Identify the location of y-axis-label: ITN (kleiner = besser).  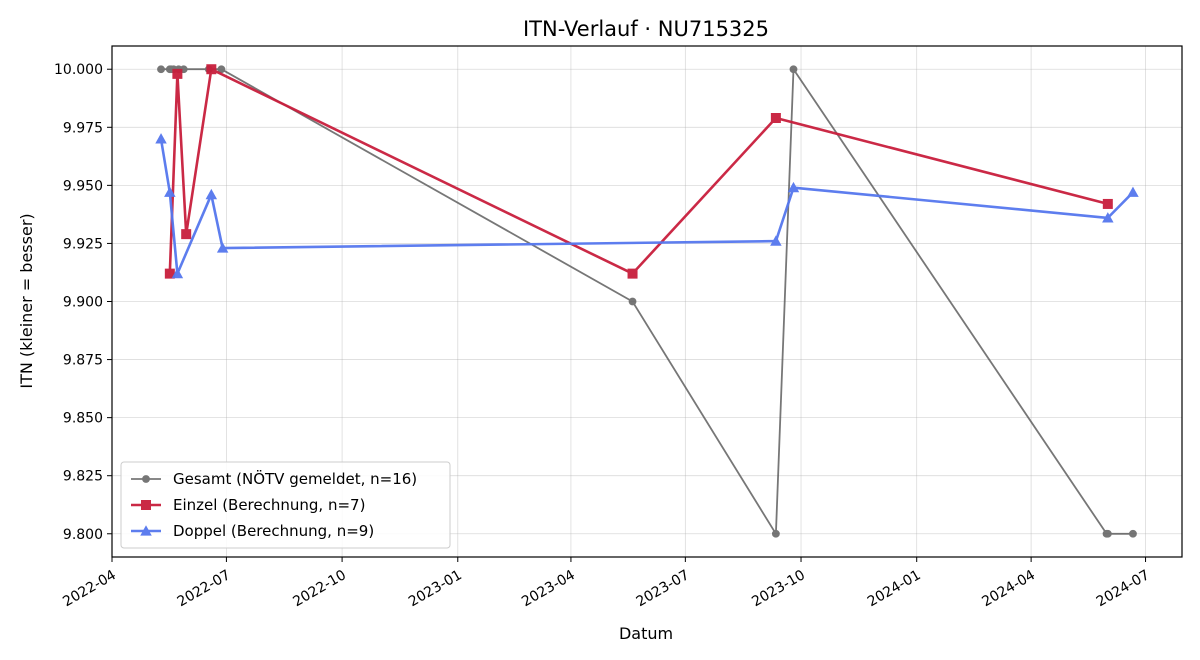
(26, 300).